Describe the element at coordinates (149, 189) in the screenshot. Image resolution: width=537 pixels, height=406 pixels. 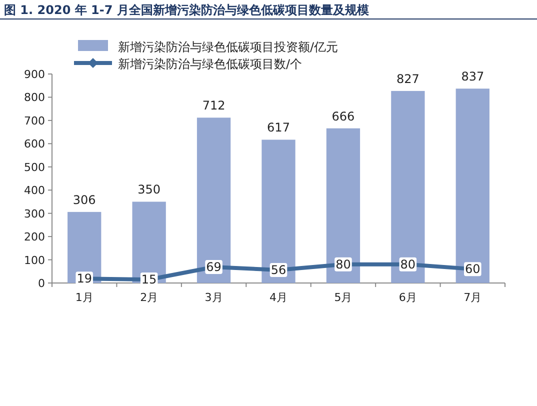
I see `data-label: 350` at that location.